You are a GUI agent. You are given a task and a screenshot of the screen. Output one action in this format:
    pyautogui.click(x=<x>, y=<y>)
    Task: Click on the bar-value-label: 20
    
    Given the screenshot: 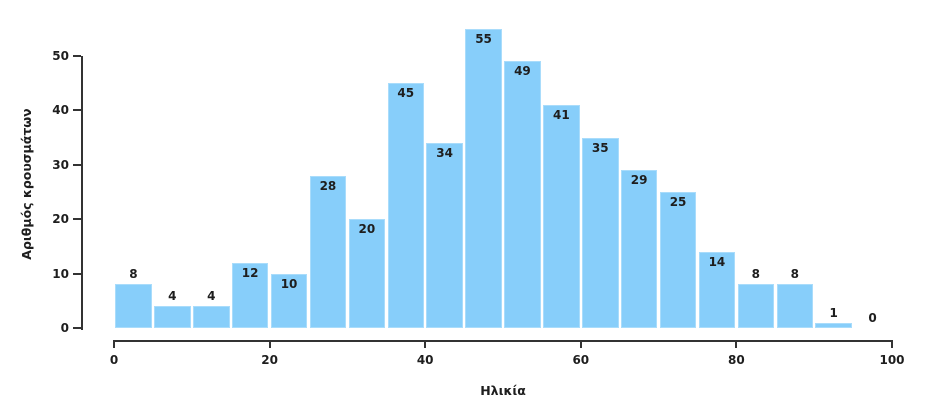 What is the action you would take?
    pyautogui.click(x=367, y=229)
    